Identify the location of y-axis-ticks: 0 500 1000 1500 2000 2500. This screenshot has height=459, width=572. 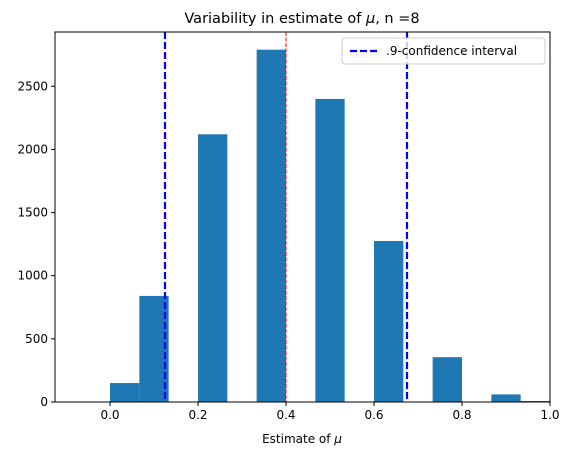
(36, 244).